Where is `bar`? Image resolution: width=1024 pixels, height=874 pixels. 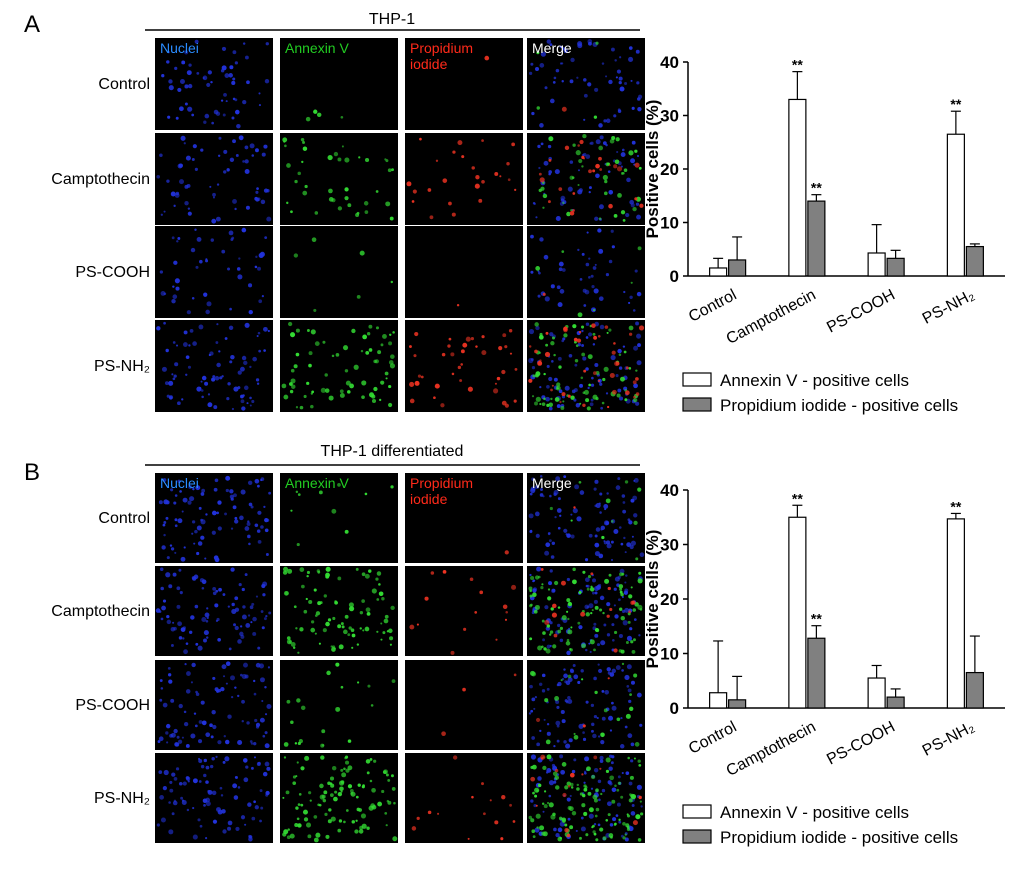
bar is located at coordinates (876, 693).